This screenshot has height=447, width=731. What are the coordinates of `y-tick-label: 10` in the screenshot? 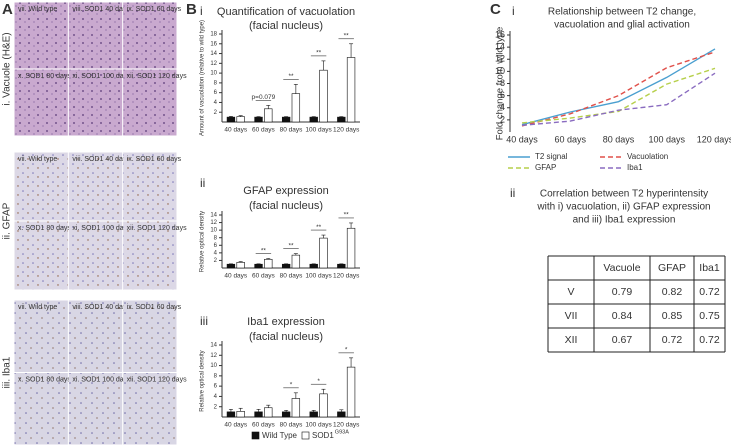 It's located at (500, 71).